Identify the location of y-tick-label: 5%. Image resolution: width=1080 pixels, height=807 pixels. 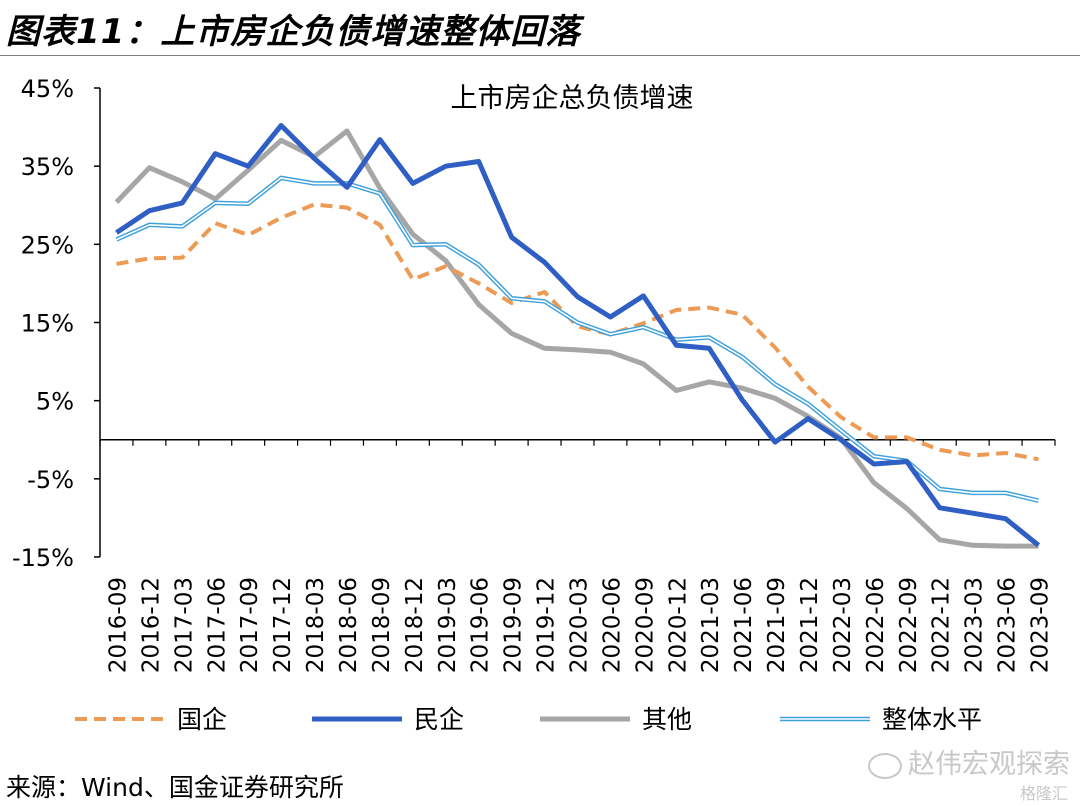
(55, 402).